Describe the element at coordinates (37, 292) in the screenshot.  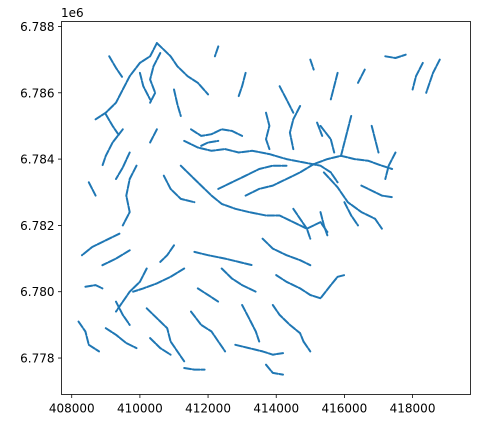
I see `y-tick-label: 6.780` at that location.